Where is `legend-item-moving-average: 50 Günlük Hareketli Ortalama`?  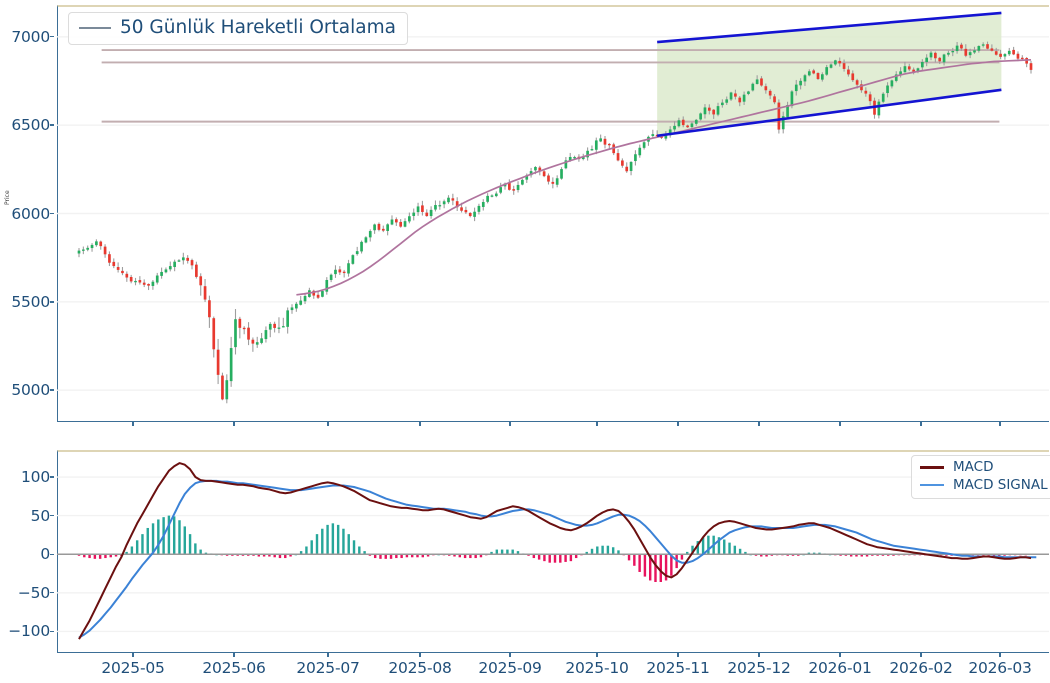 legend-item-moving-average: 50 Günlük Hareketli Ortalama is located at coordinates (237, 27).